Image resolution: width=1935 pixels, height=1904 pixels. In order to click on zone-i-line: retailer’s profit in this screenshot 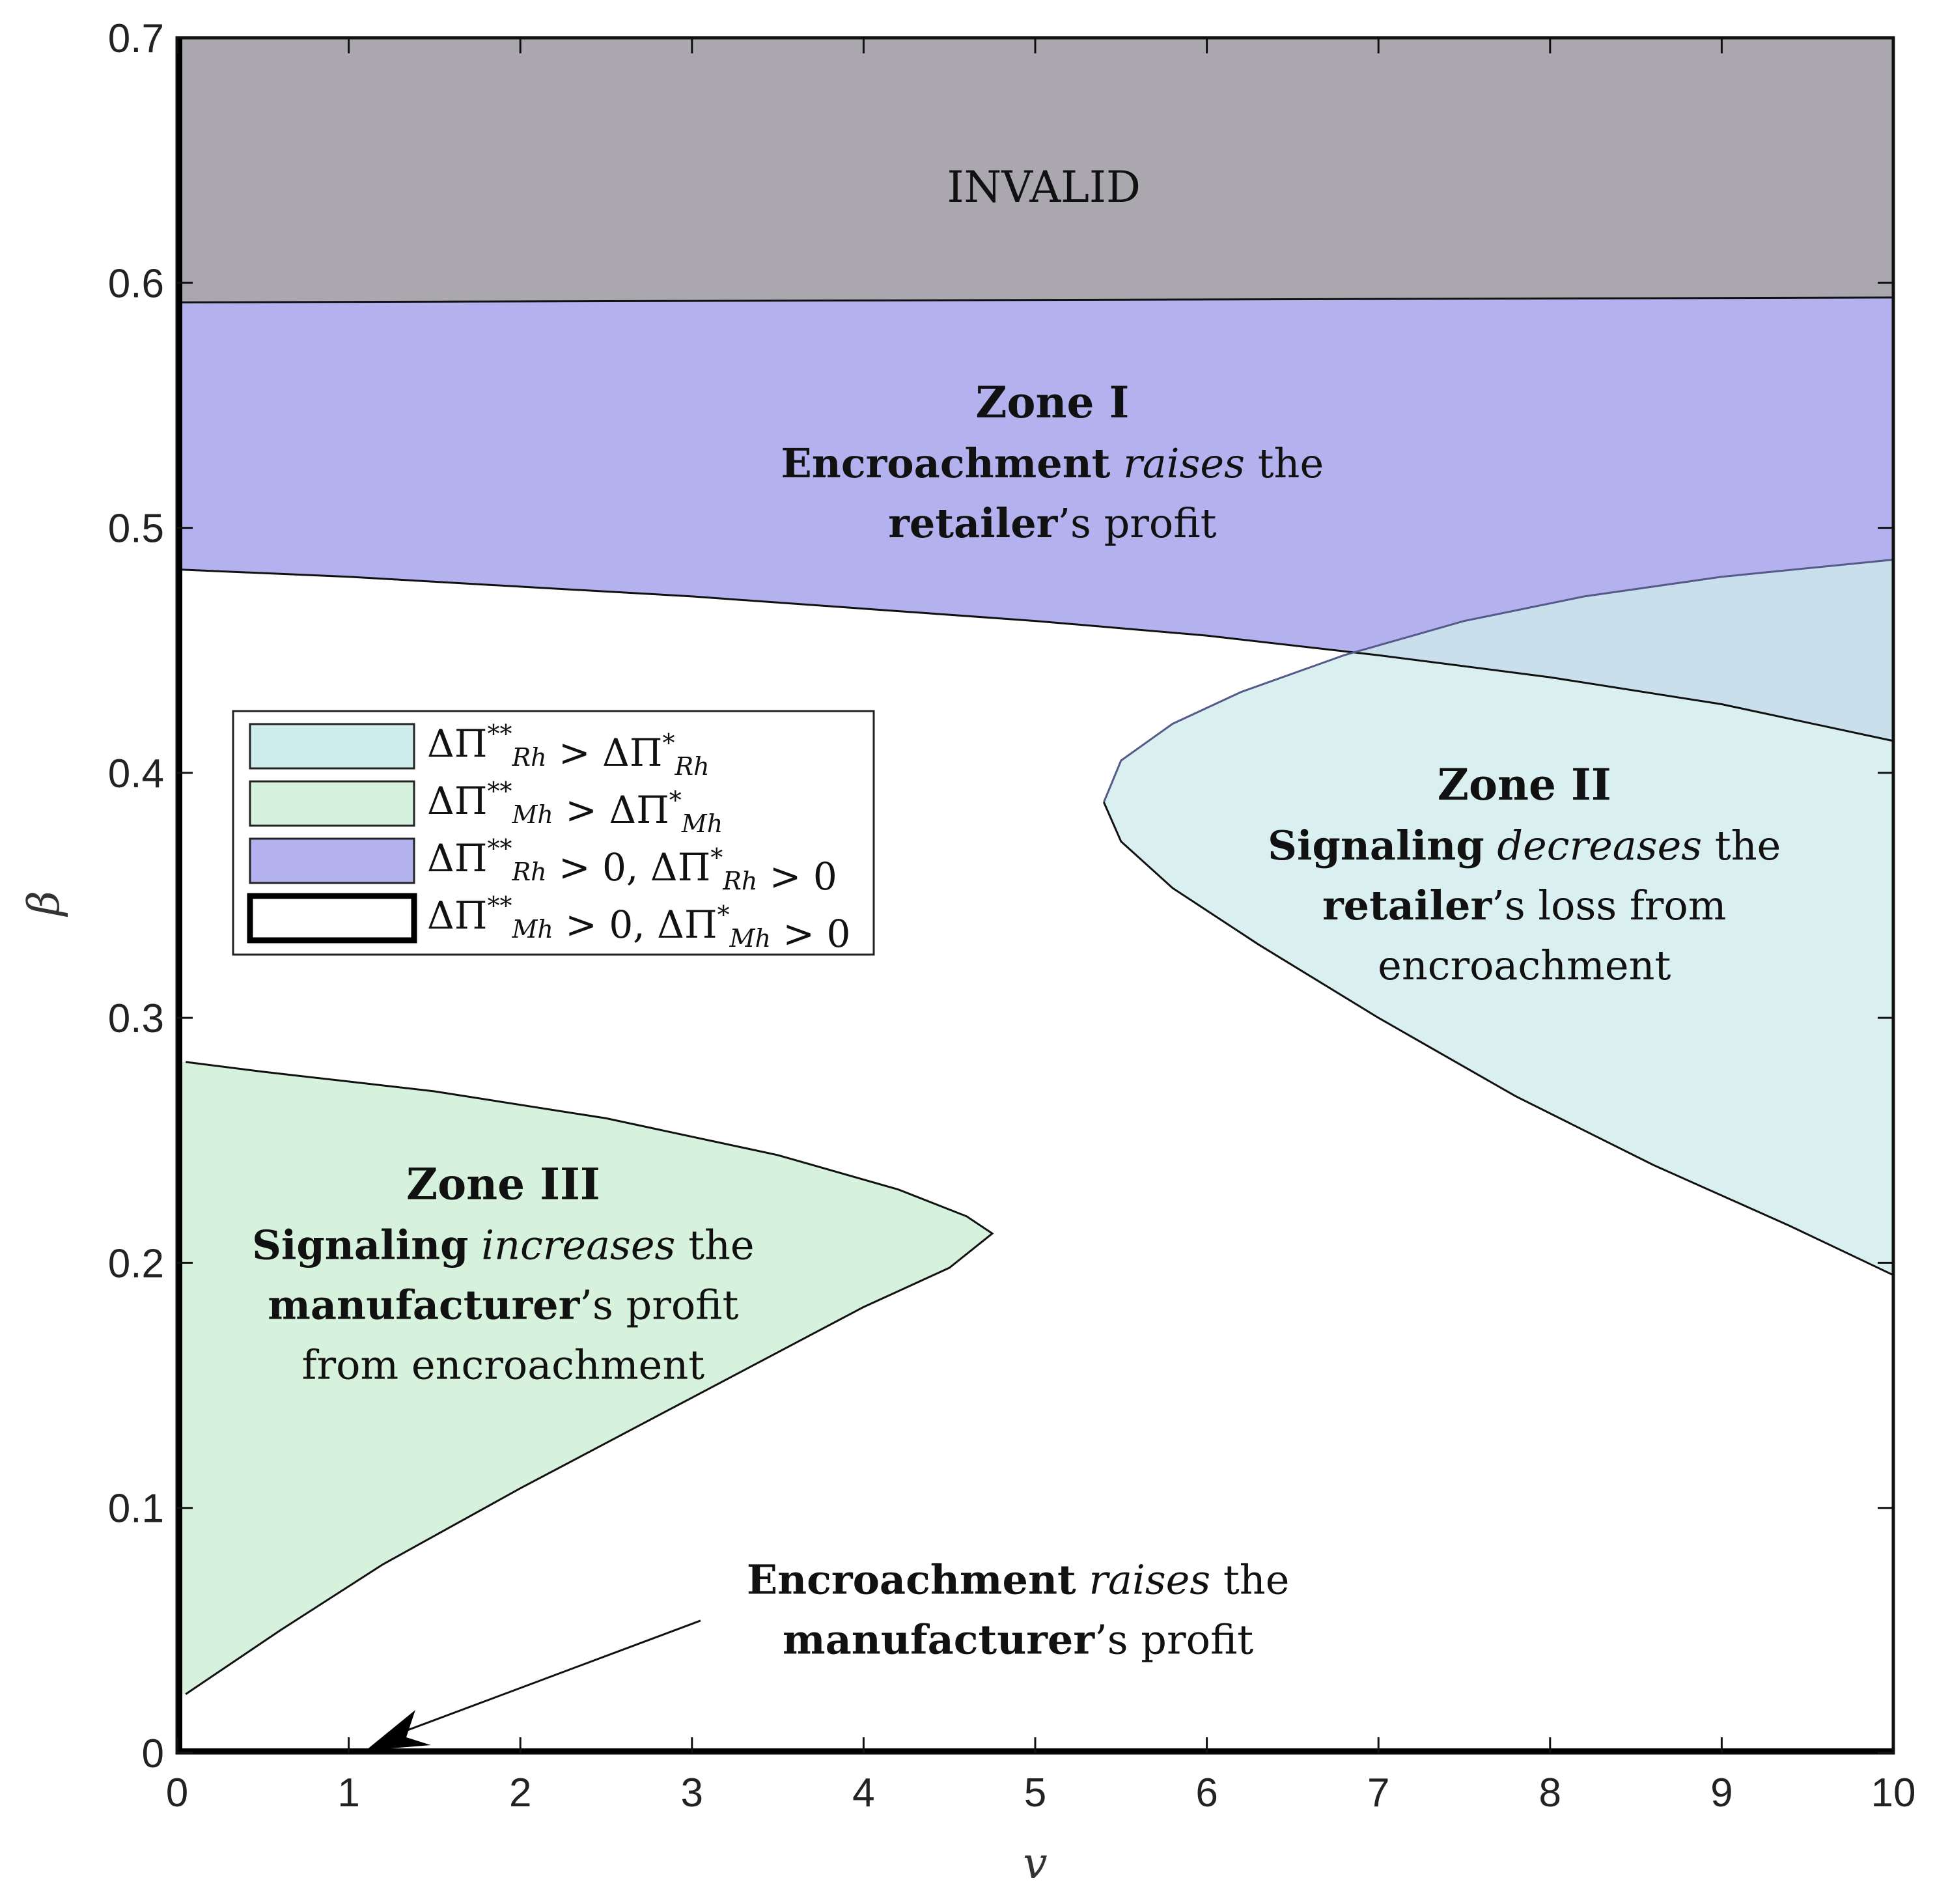, I will do `click(1052, 523)`.